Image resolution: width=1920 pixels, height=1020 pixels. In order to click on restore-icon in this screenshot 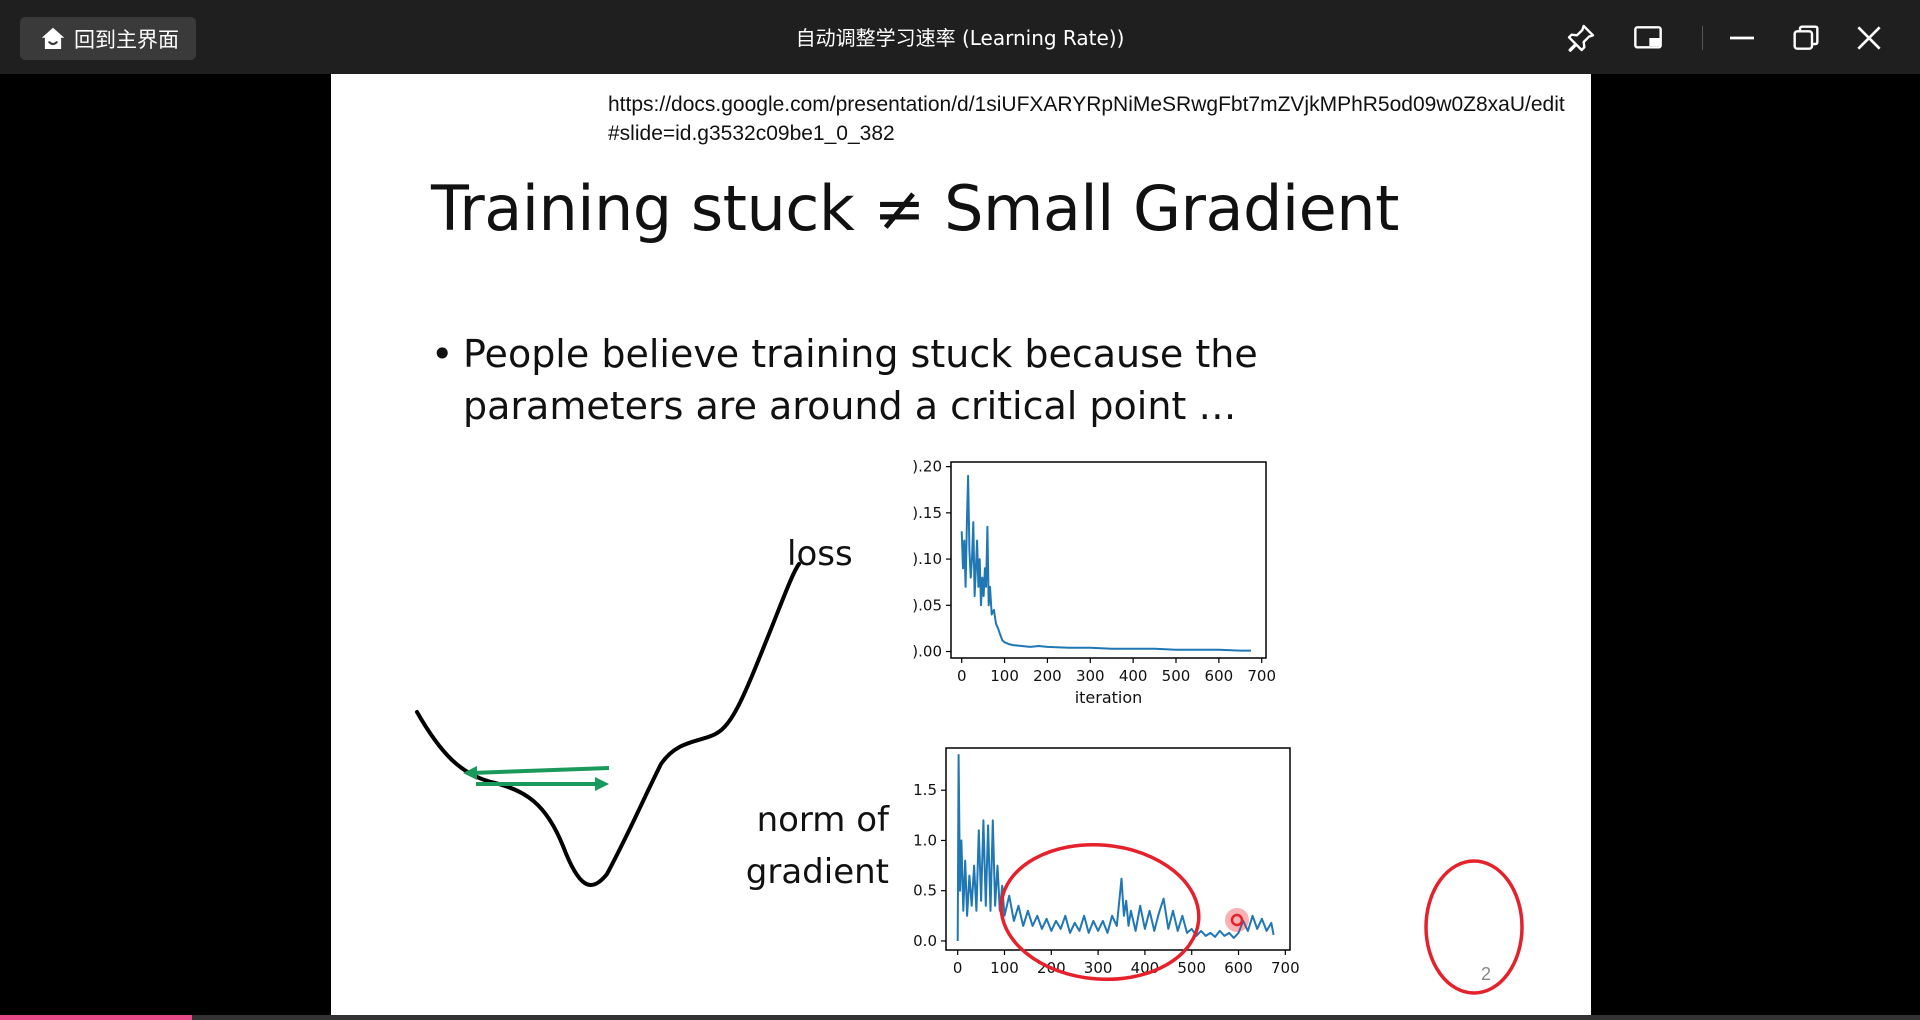, I will do `click(1806, 37)`.